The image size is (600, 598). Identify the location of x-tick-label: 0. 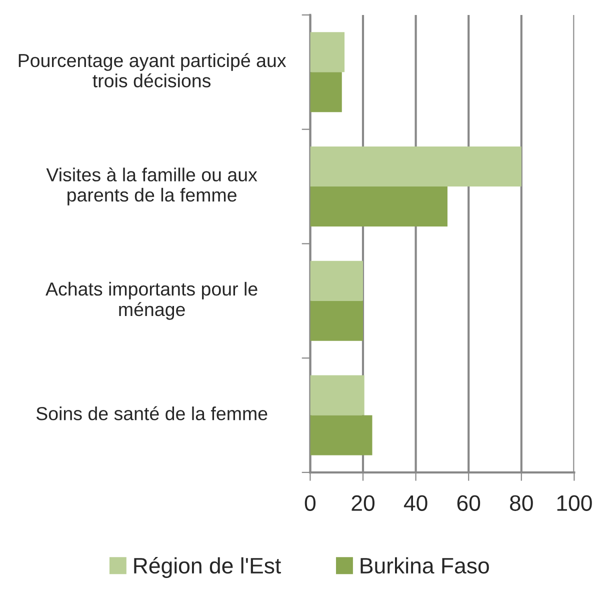
(310, 503).